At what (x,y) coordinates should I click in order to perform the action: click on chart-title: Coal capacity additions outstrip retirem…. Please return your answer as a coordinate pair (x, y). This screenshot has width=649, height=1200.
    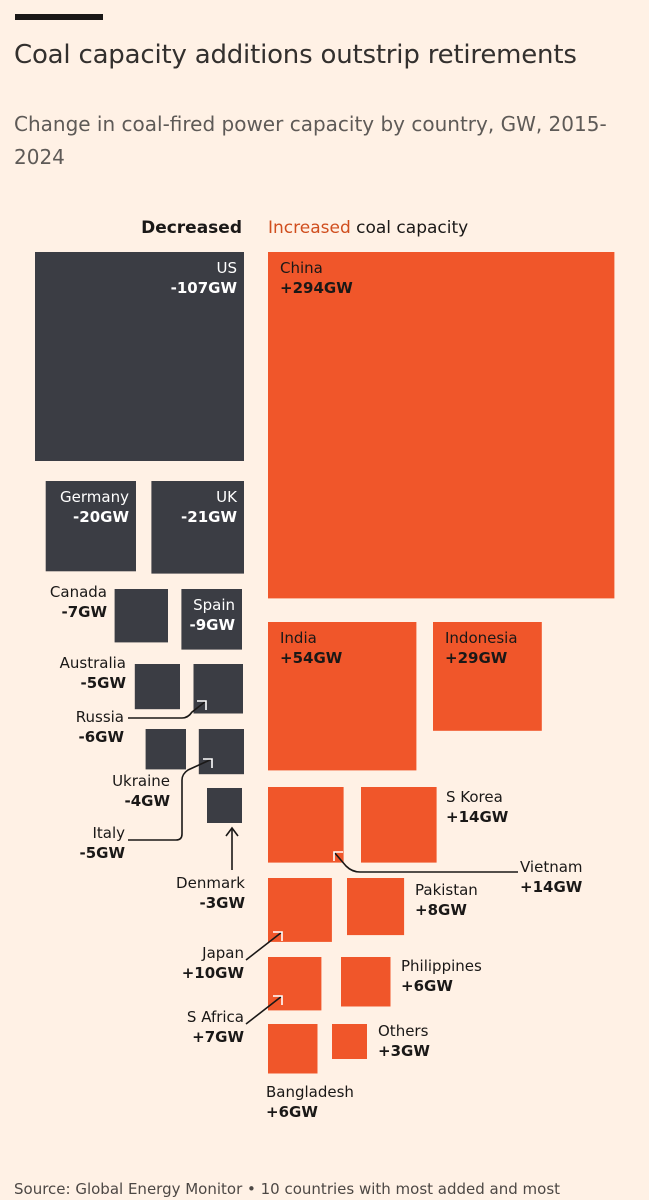
    Looking at the image, I should click on (295, 55).